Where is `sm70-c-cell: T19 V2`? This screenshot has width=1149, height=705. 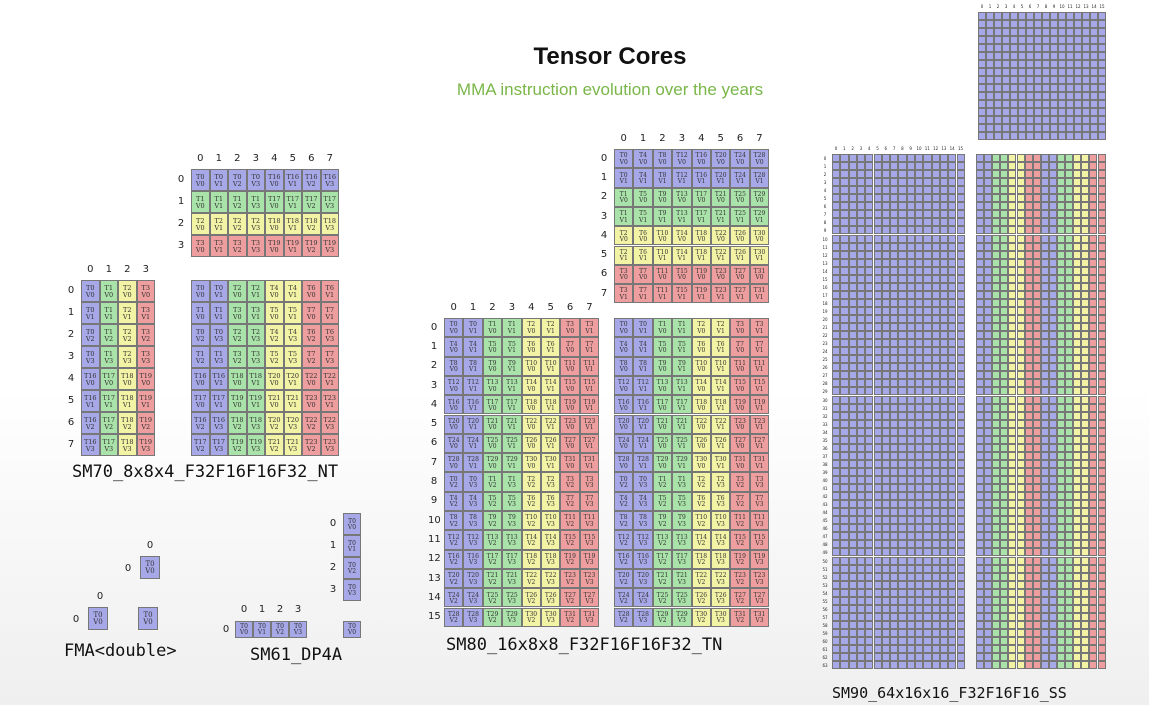
sm70-c-cell: T19 V2 is located at coordinates (237, 445).